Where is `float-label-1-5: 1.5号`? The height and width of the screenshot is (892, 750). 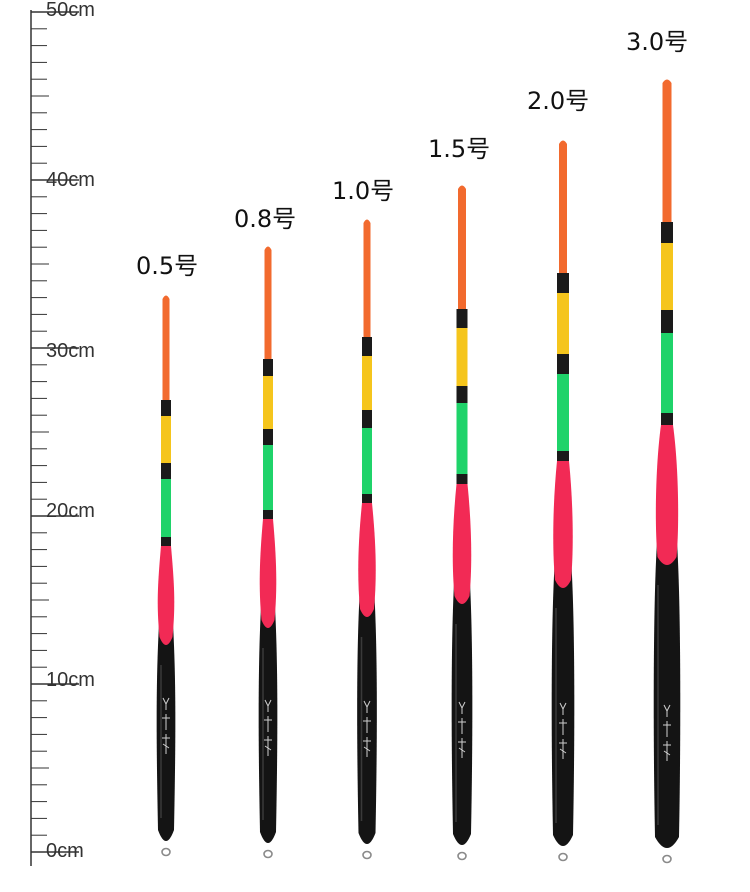
float-label-1-5: 1.5号 is located at coordinates (459, 149).